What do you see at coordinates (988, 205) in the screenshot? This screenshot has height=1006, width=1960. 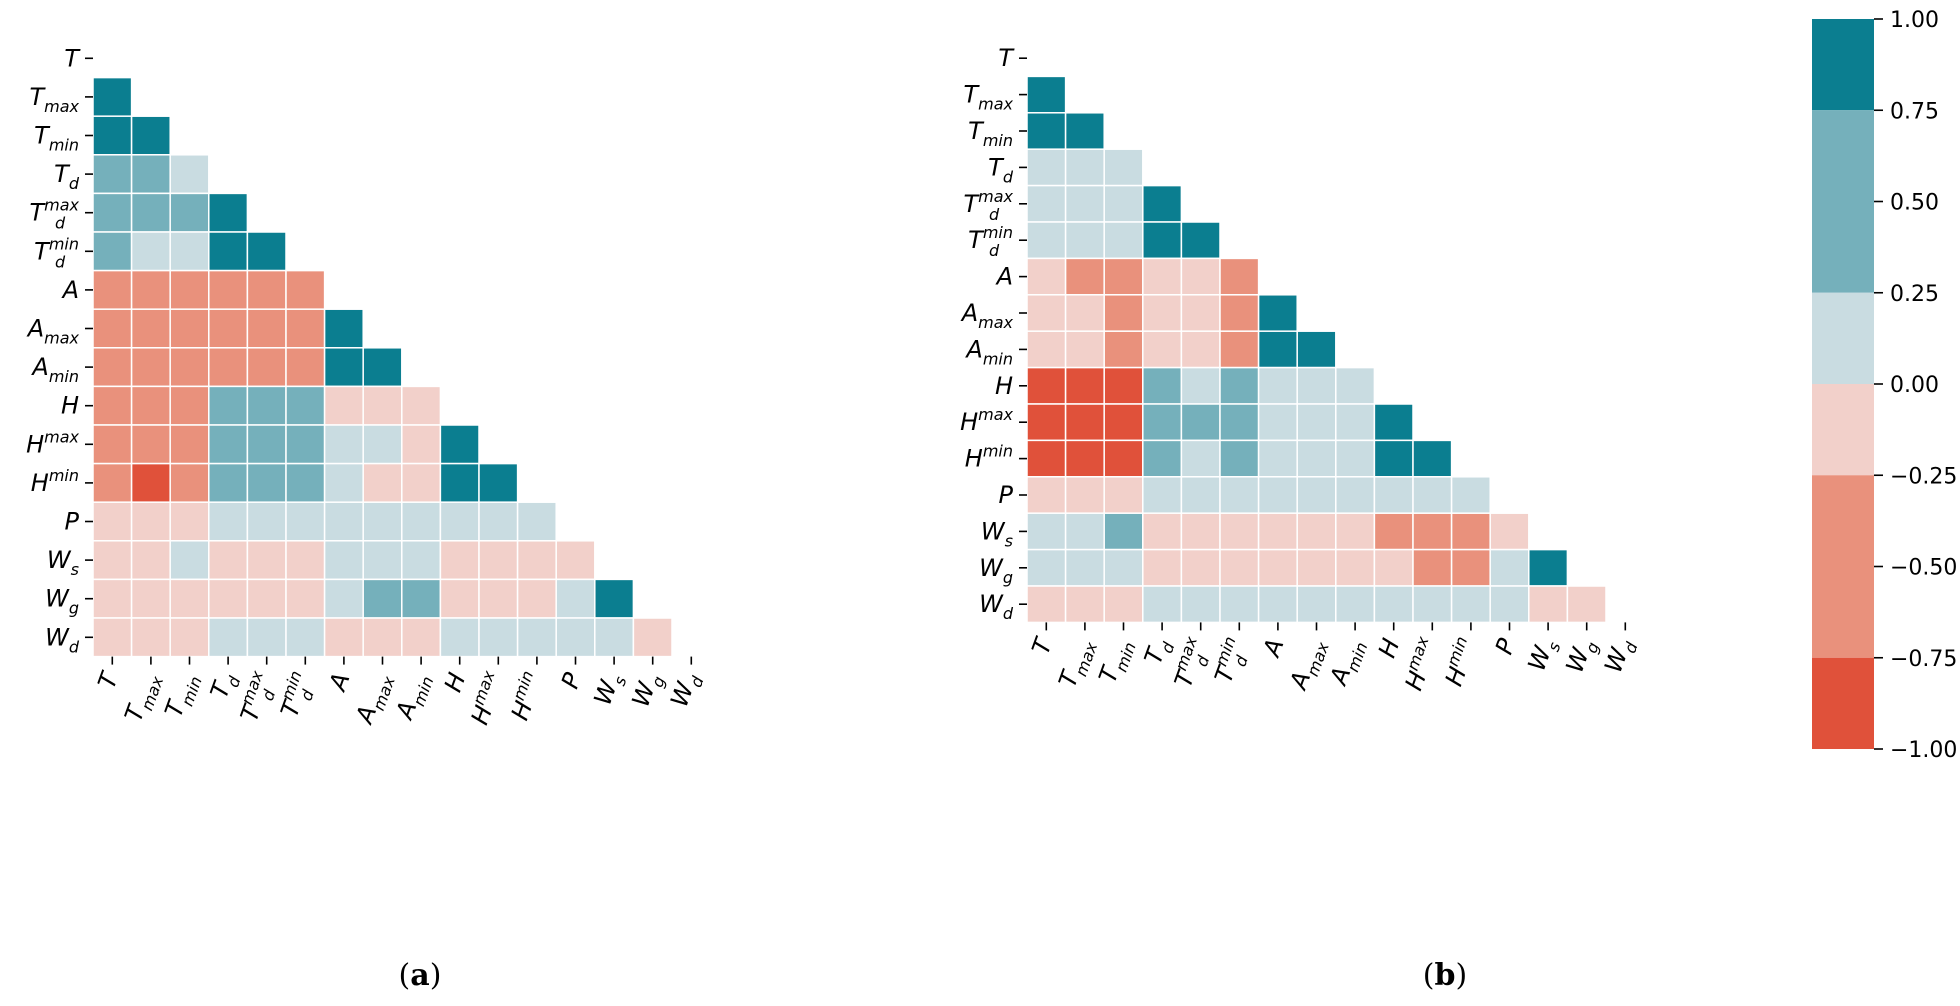 I see `y-tick-label: Tmax d` at bounding box center [988, 205].